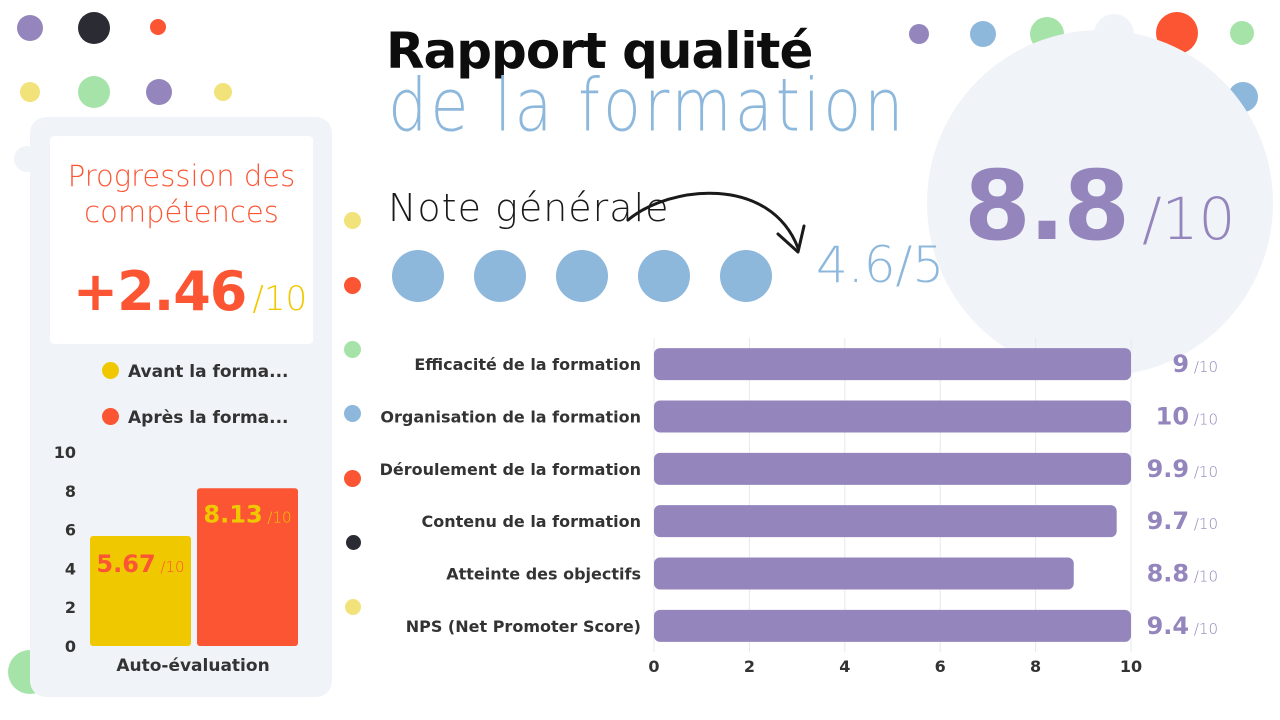 The image size is (1280, 720). What do you see at coordinates (1047, 206) in the screenshot?
I see `overall-score-value: 8.8` at bounding box center [1047, 206].